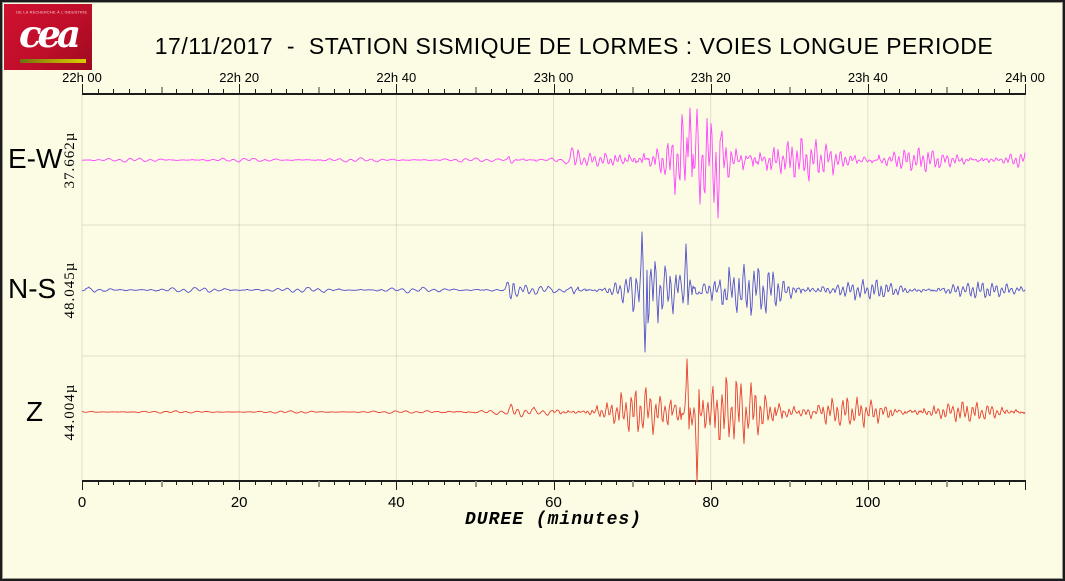 The width and height of the screenshot is (1065, 581). Describe the element at coordinates (239, 77) in the screenshot. I see `top-axis-tick-label: 22h 20` at that location.